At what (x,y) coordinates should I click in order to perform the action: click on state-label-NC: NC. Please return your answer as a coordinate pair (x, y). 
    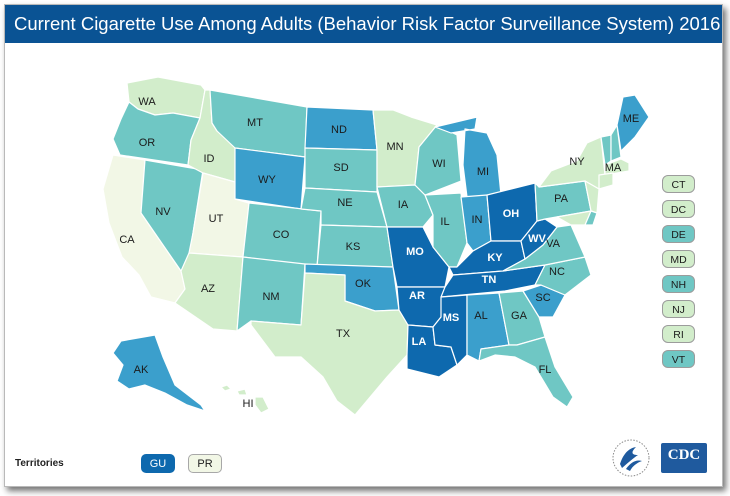
    Looking at the image, I should click on (557, 272).